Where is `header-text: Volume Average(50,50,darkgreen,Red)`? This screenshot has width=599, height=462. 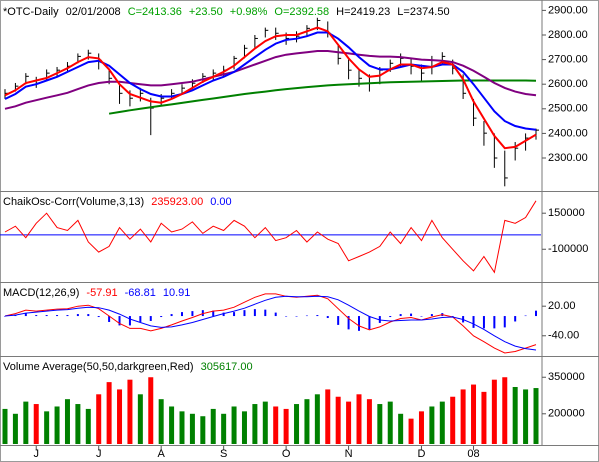
header-text: Volume Average(50,50,darkgreen,Red) is located at coordinates (98, 367).